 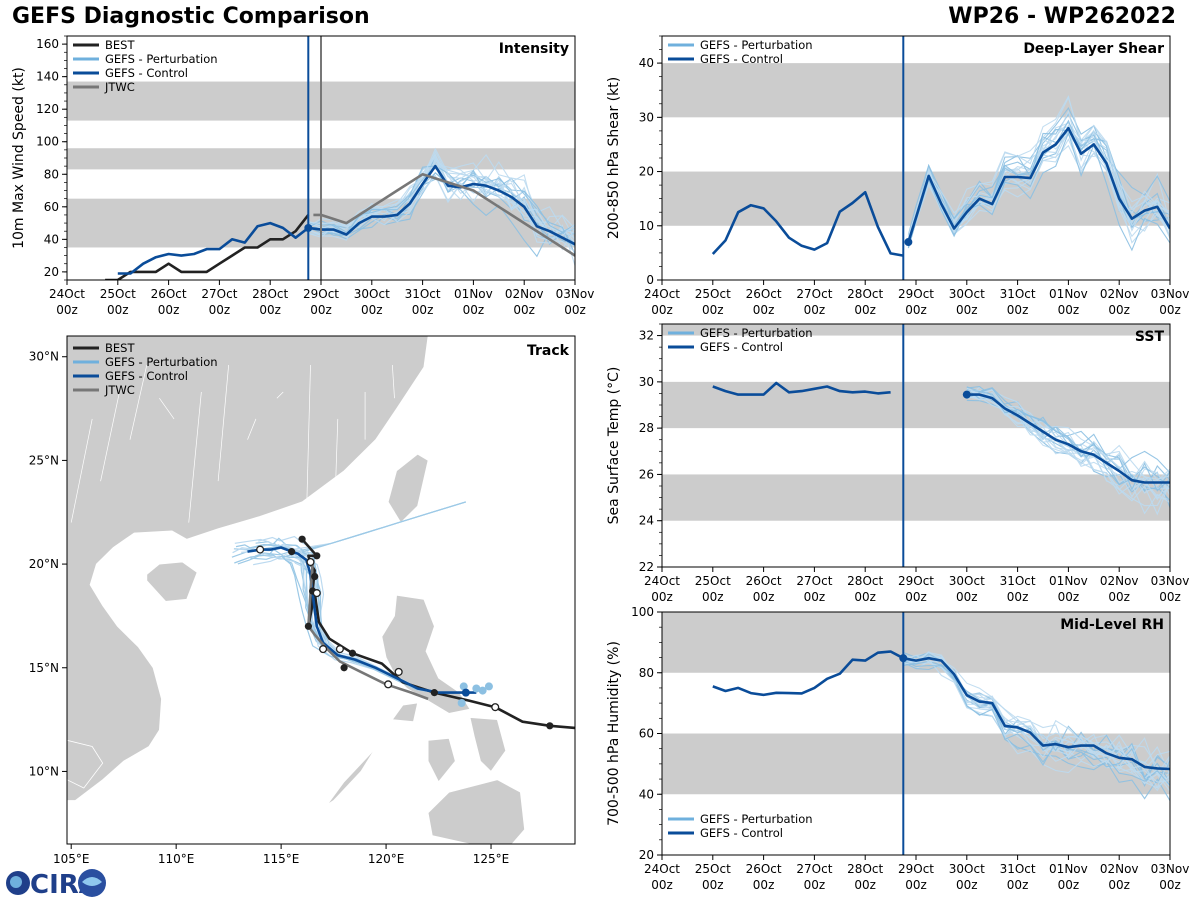 What do you see at coordinates (1018, 581) in the screenshot?
I see `sst-xtick-label: 31Oct` at bounding box center [1018, 581].